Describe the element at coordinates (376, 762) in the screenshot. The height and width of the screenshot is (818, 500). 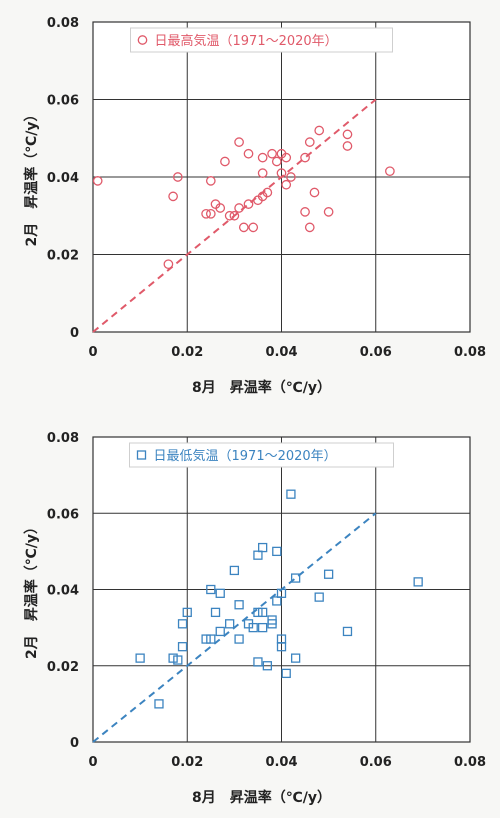
I see `x-tick-label: 0.06` at that location.